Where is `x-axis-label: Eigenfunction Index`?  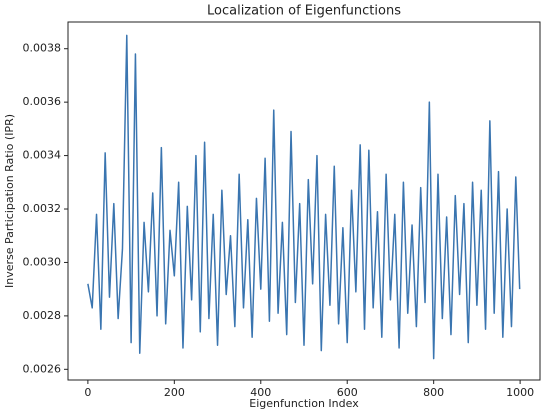
x-axis-label: Eigenfunction Index is located at coordinates (304, 403).